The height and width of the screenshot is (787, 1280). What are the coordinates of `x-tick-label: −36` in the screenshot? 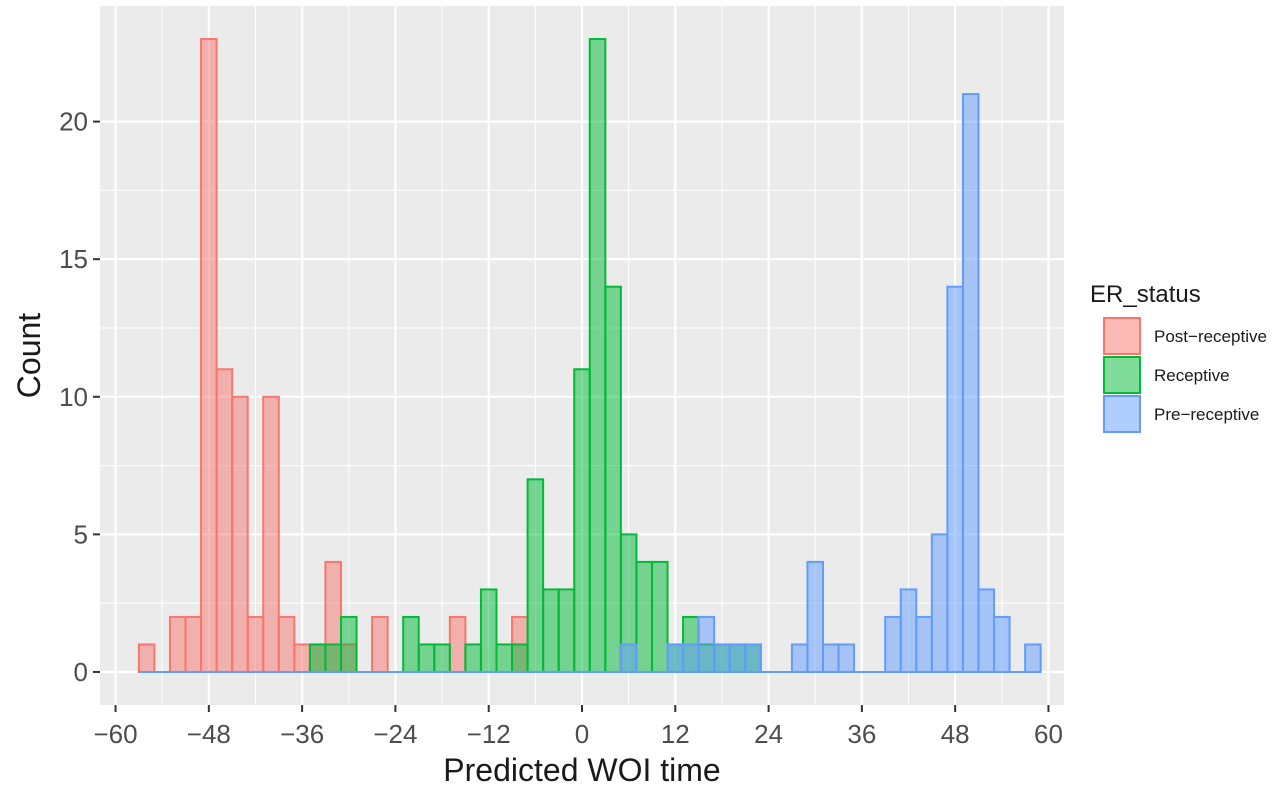 It's located at (302, 734).